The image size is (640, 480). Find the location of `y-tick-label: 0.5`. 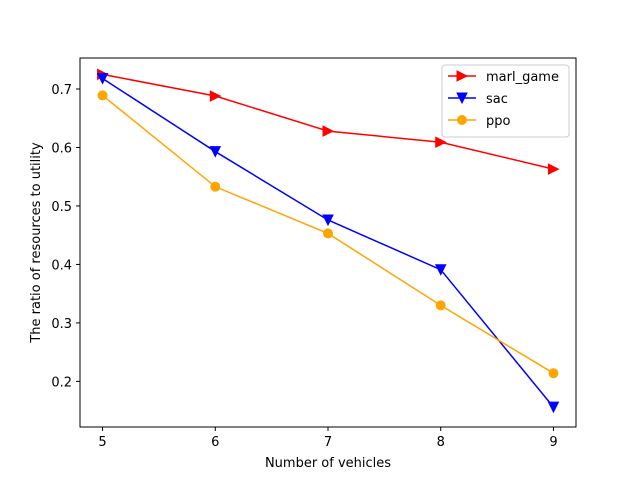

y-tick-label: 0.5 is located at coordinates (61, 207).